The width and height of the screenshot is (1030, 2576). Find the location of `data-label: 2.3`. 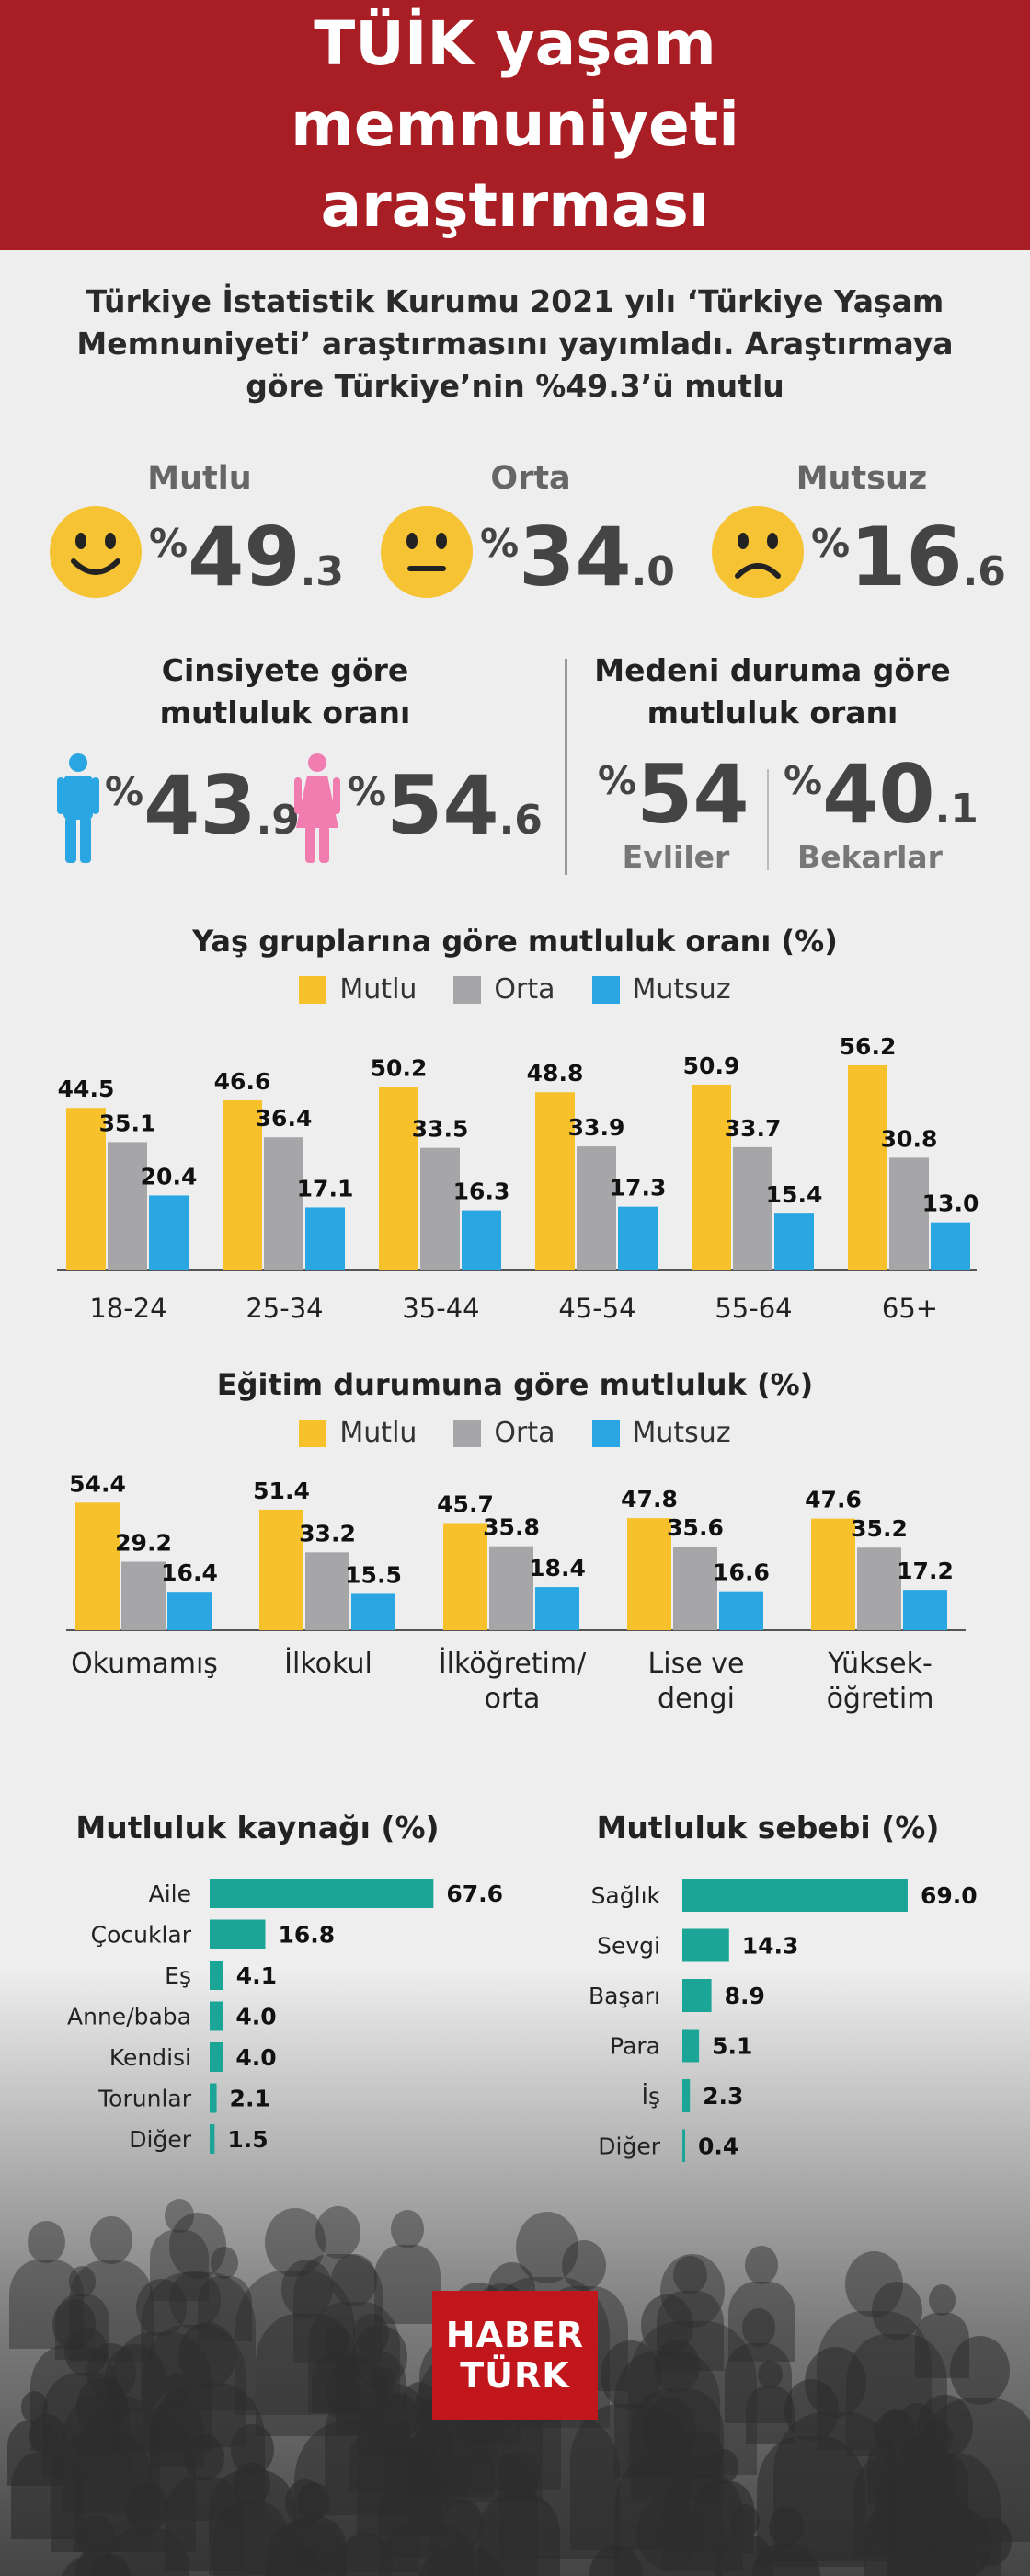

data-label: 2.3 is located at coordinates (723, 2096).